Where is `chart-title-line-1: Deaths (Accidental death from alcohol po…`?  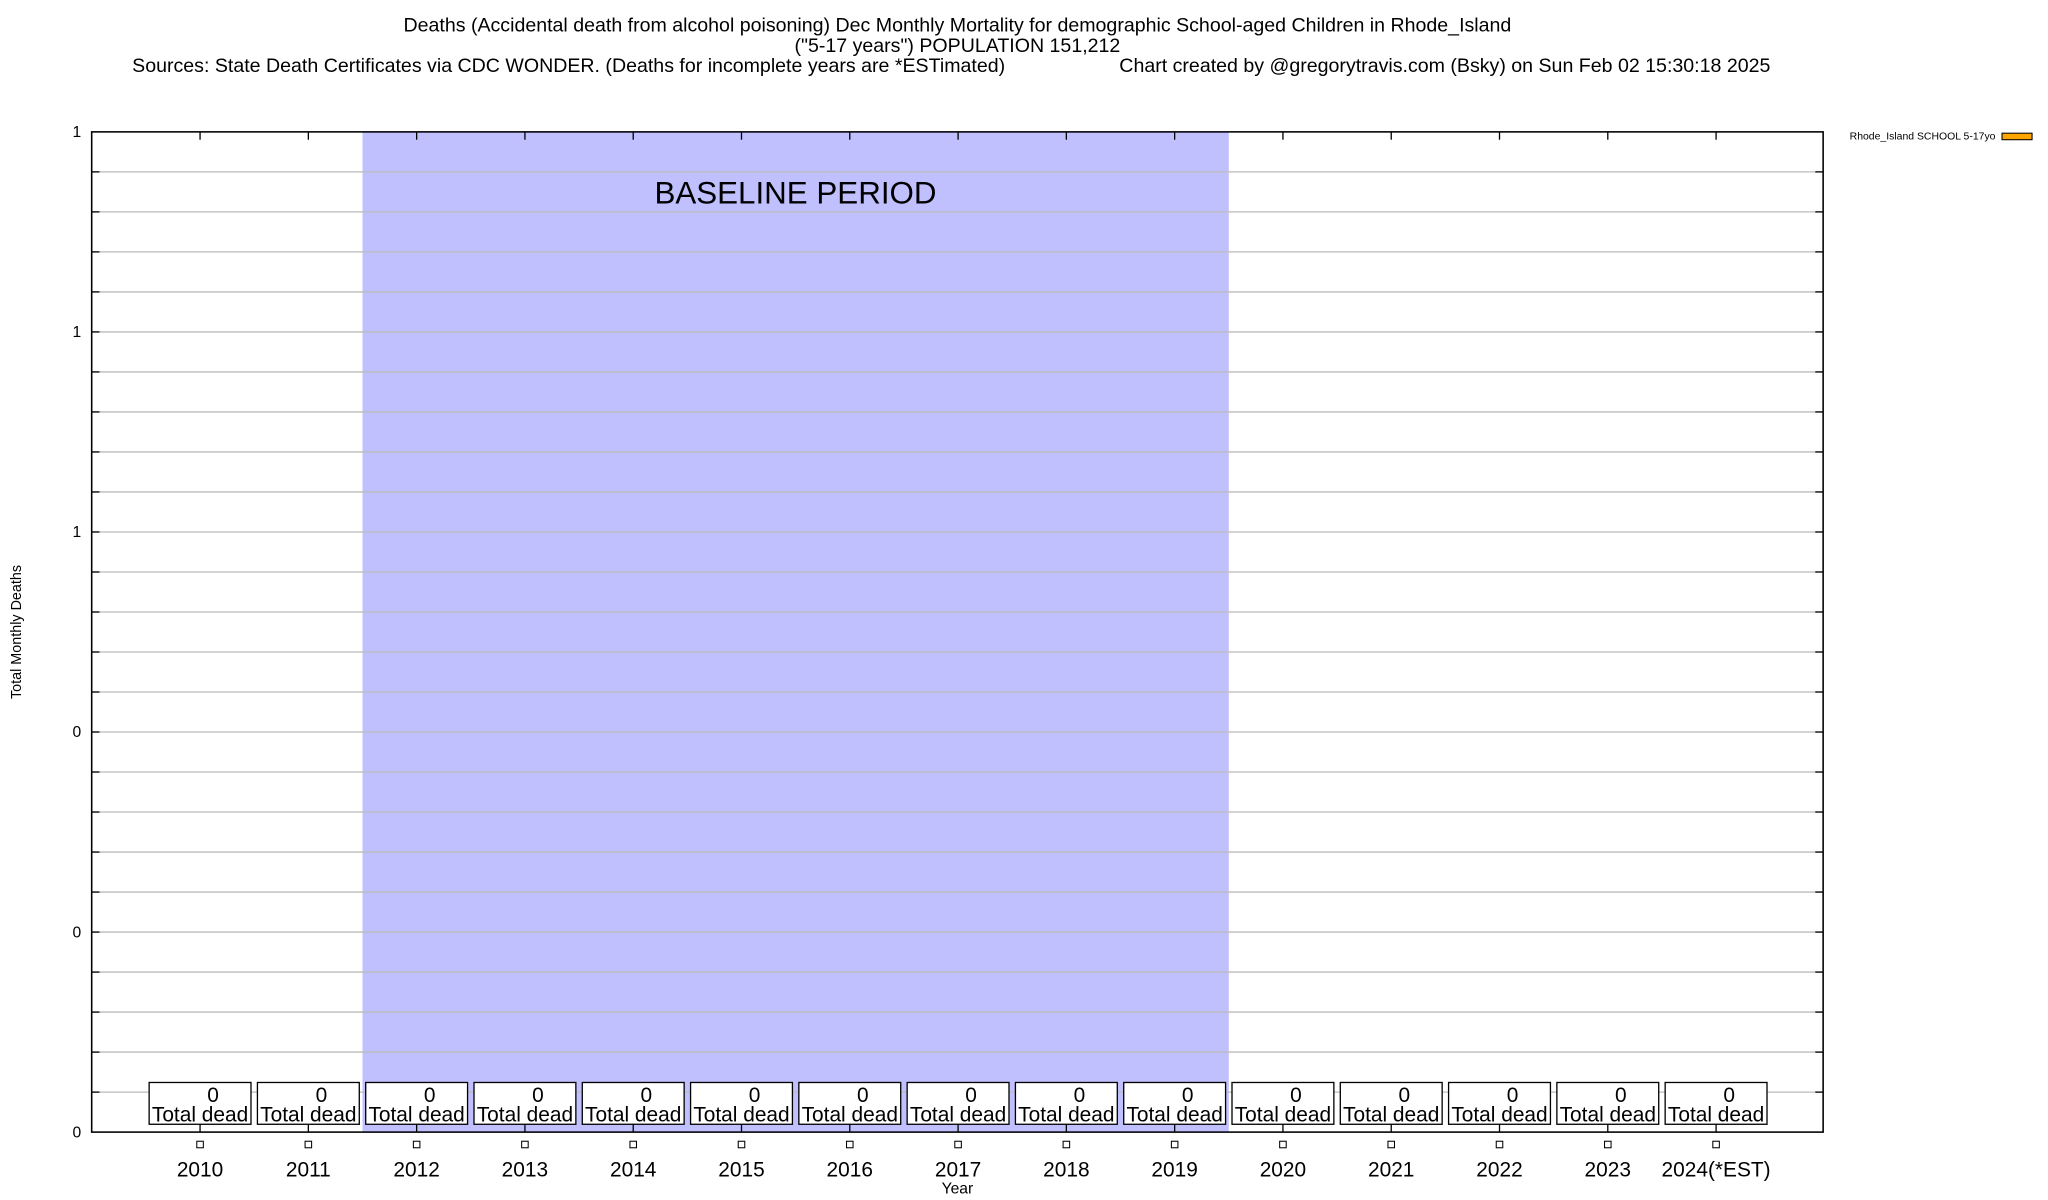 chart-title-line-1: Deaths (Accidental death from alcohol po… is located at coordinates (957, 25).